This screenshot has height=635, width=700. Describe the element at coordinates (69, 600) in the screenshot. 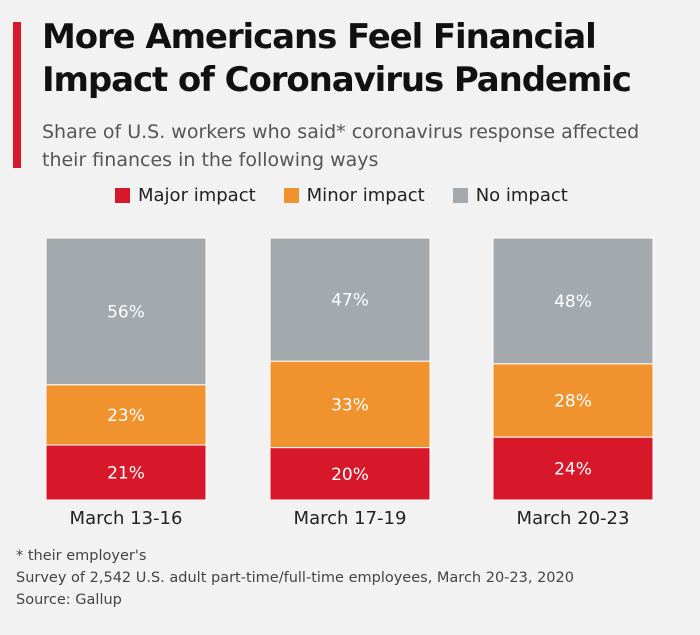

I see `source-note: Source: Gallup` at that location.